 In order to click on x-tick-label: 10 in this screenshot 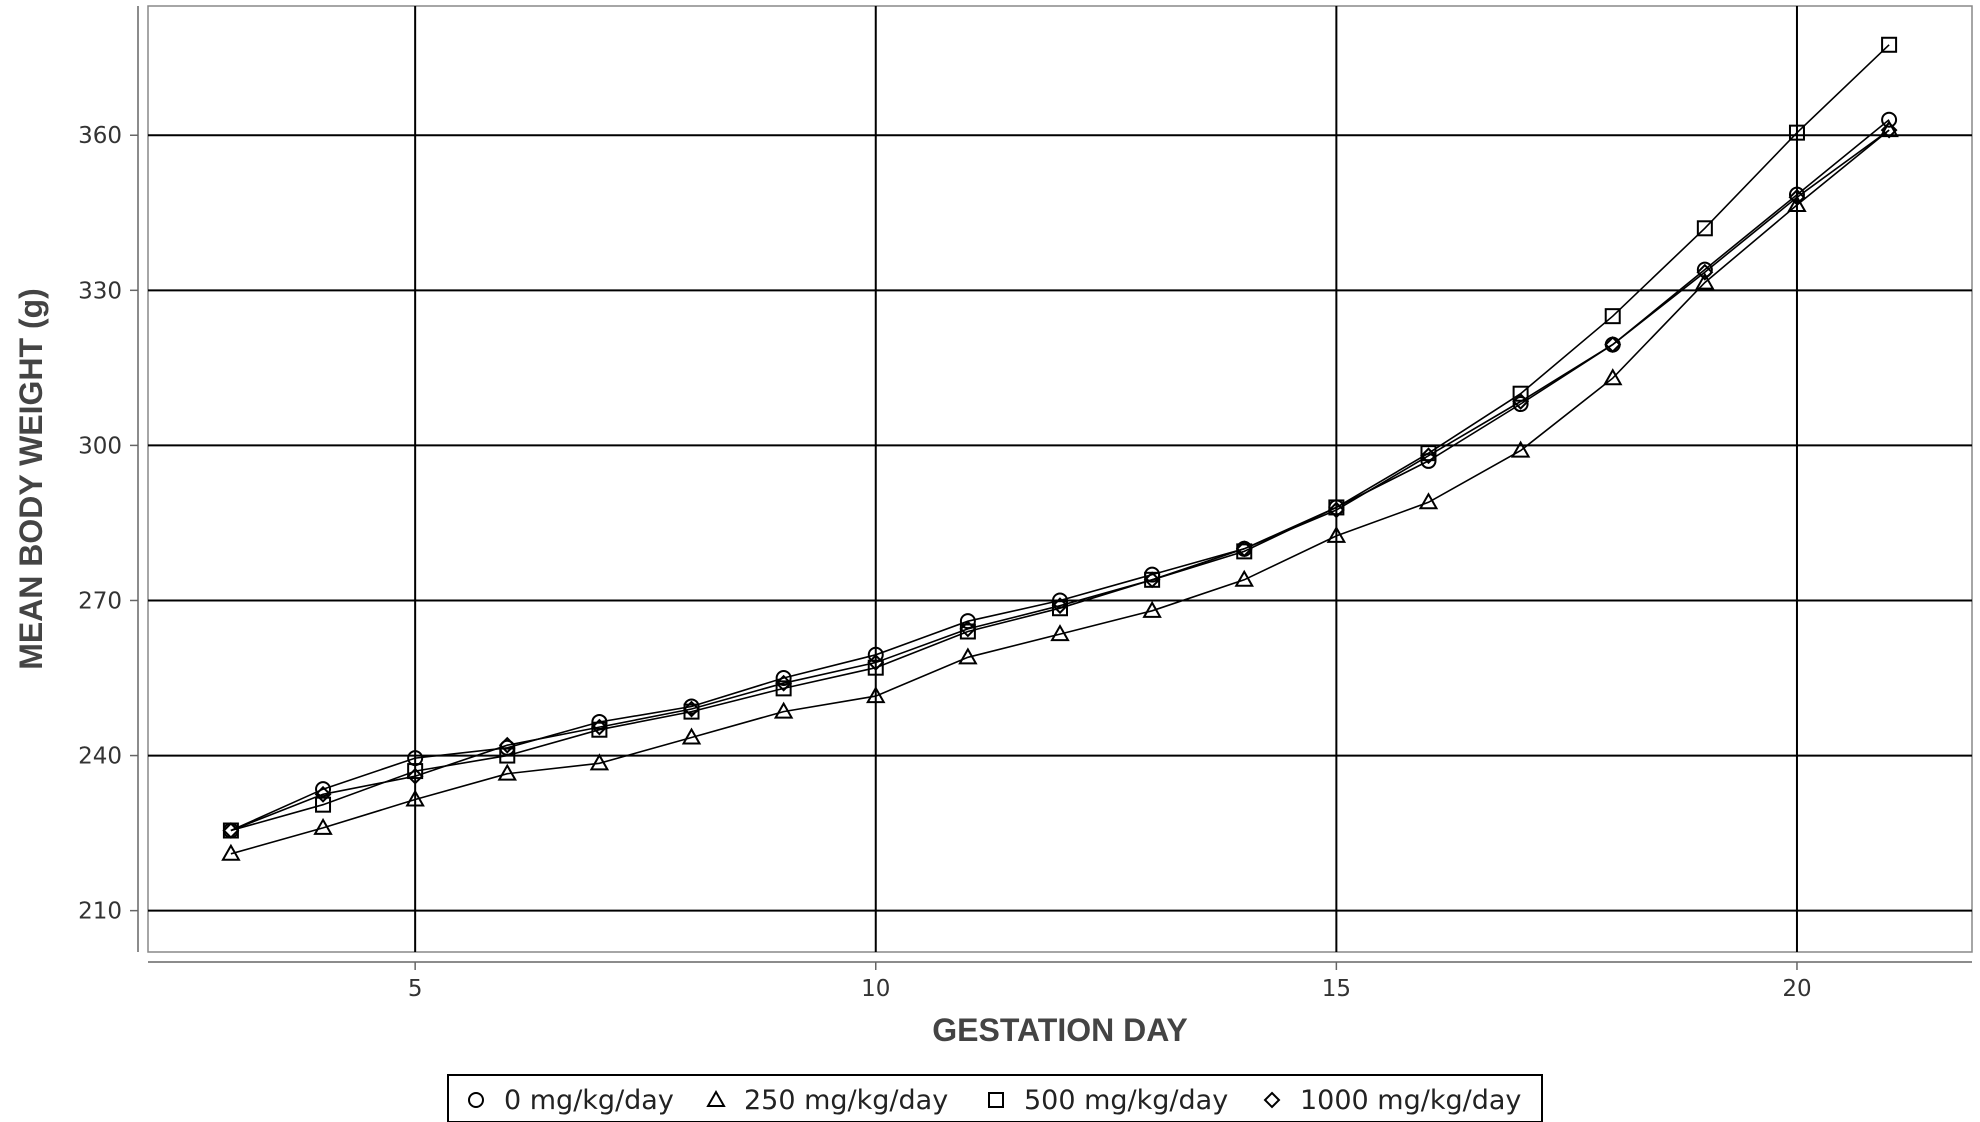, I will do `click(875, 989)`.